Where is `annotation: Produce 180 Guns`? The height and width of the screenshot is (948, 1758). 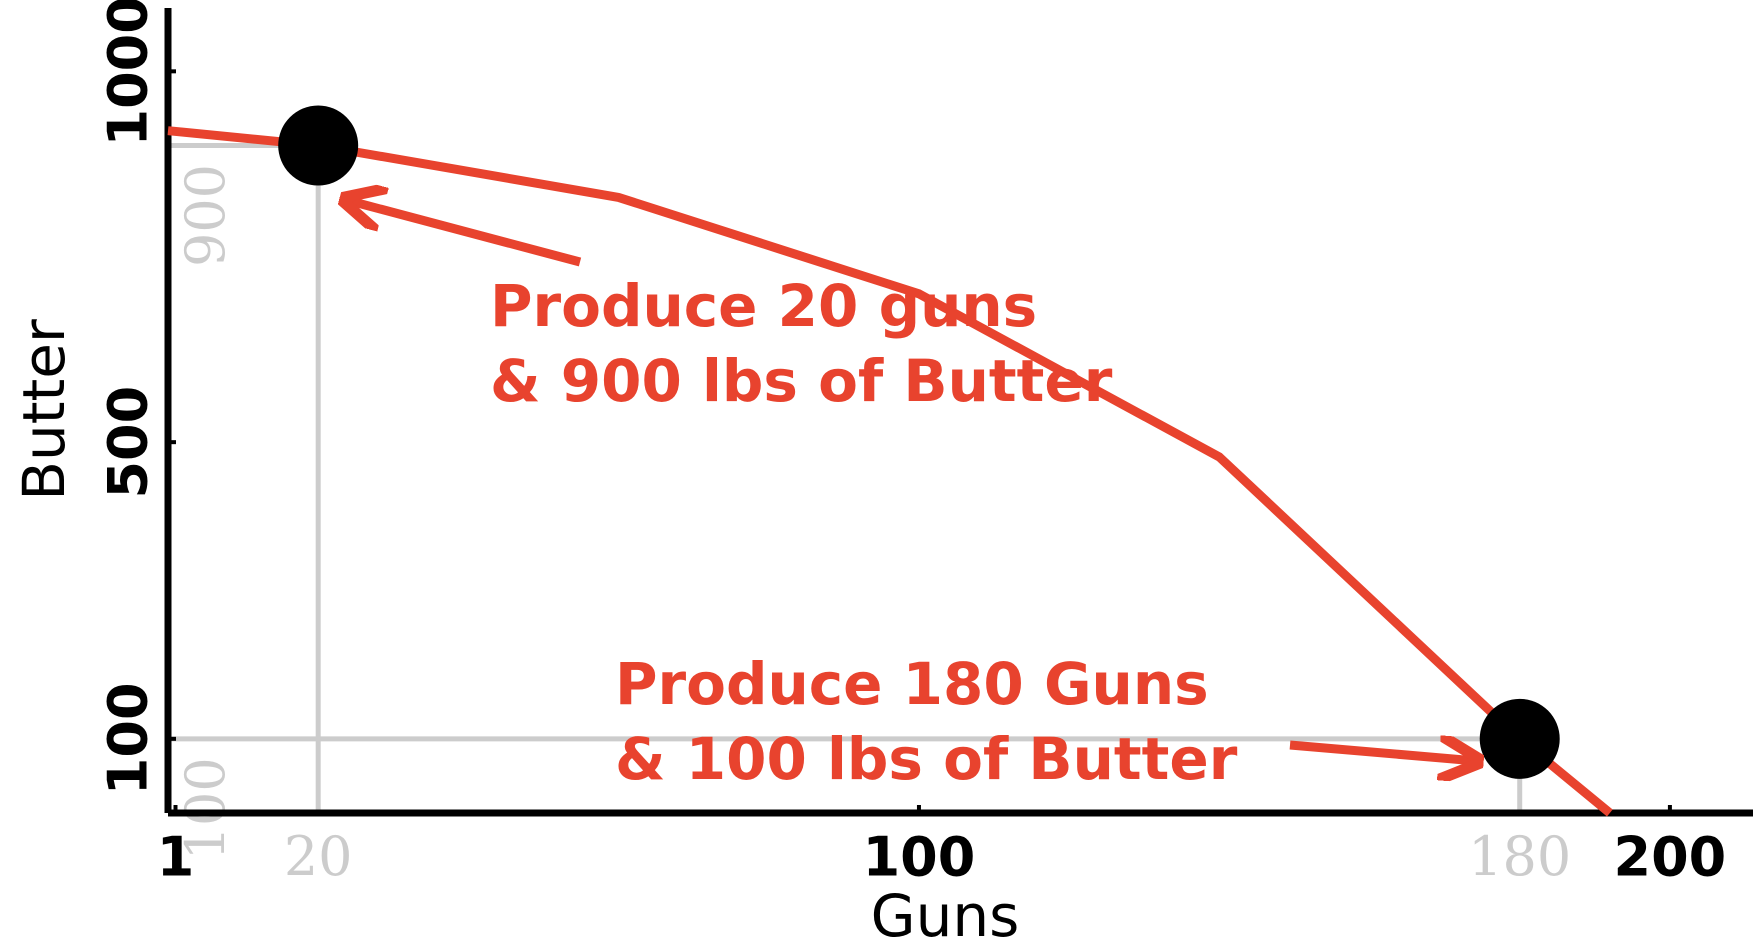 annotation: Produce 180 Guns is located at coordinates (912, 684).